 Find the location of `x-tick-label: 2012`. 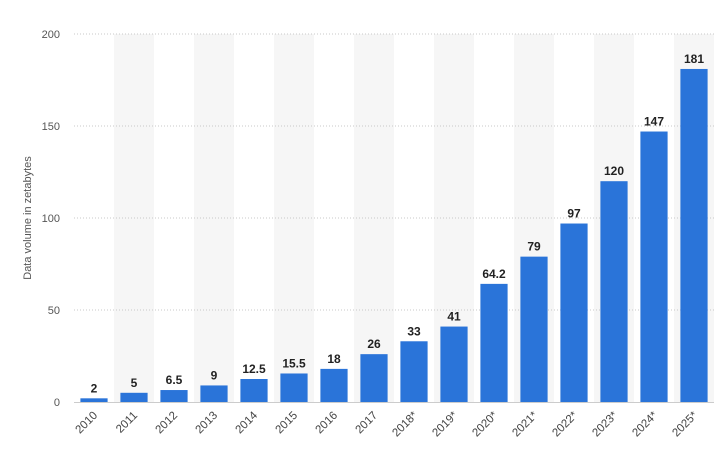

x-tick-label: 2012 is located at coordinates (167, 423).